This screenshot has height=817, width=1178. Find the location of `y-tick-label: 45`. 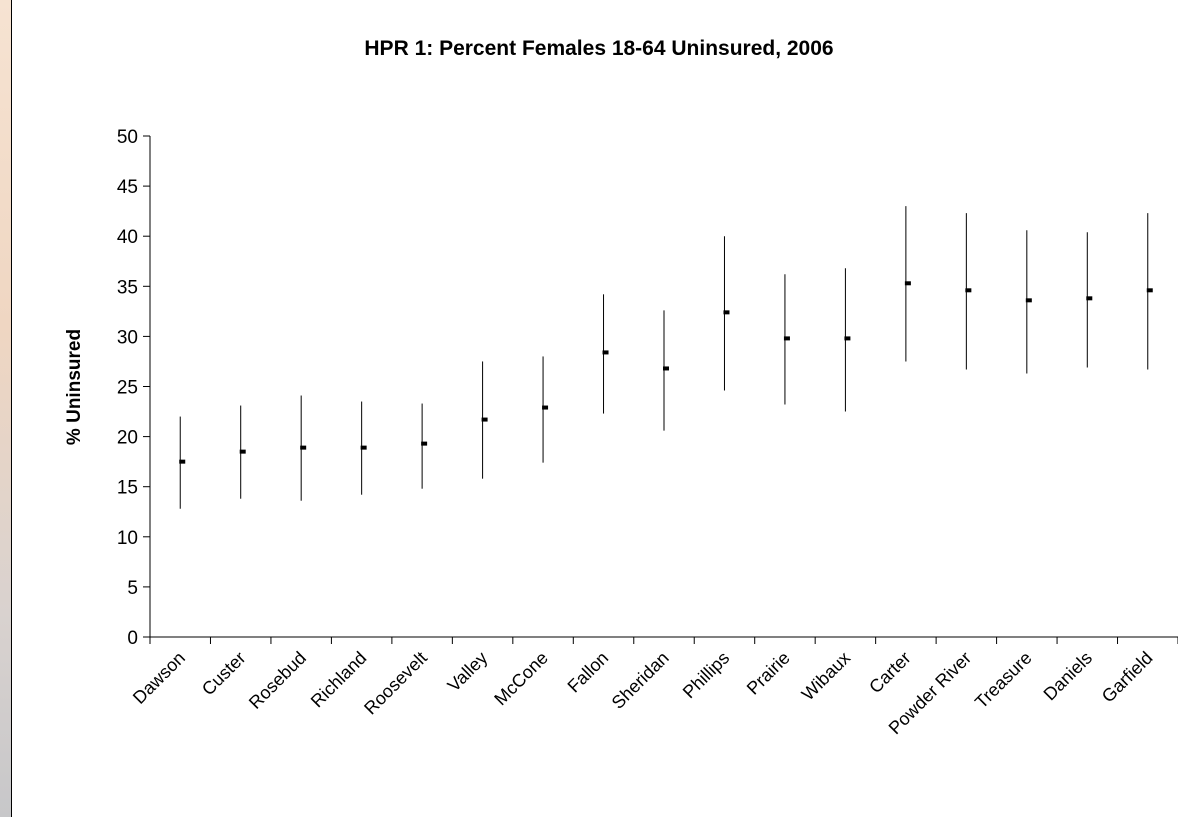

y-tick-label: 45 is located at coordinates (127, 187).